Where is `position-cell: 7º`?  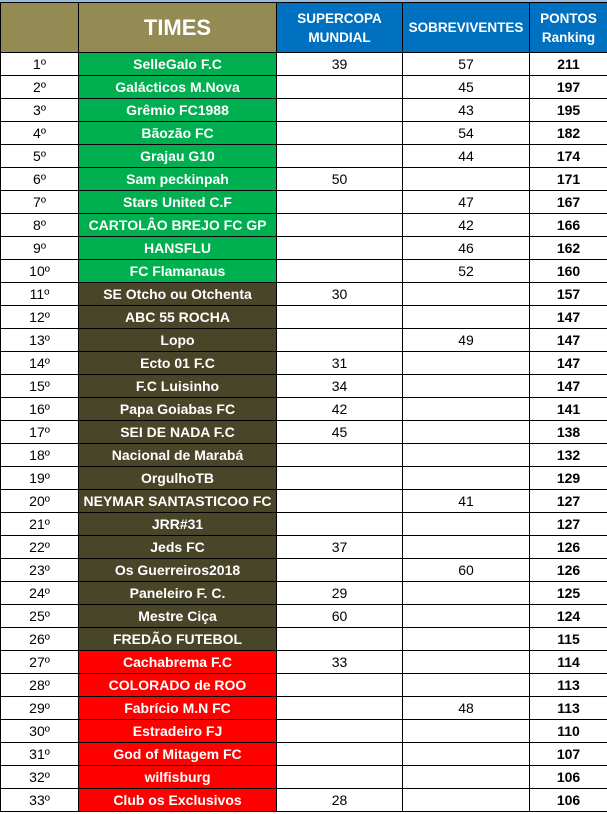
position-cell: 7º is located at coordinates (39, 202).